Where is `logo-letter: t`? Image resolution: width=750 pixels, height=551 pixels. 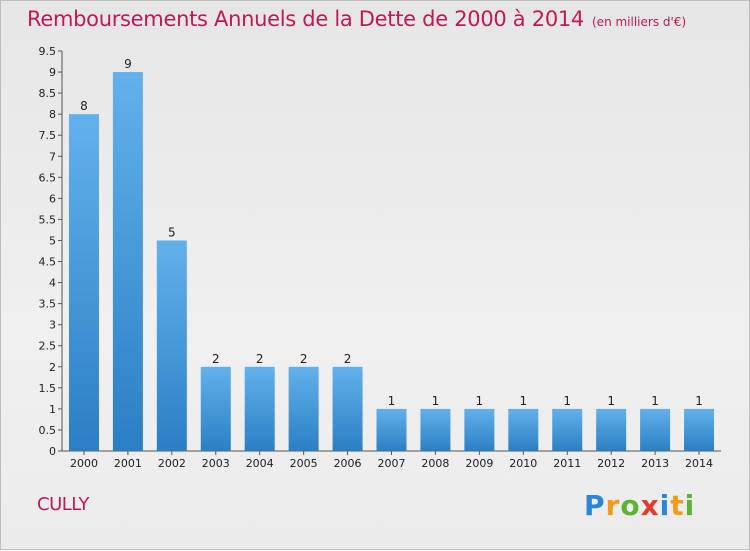
logo-letter: t is located at coordinates (677, 505).